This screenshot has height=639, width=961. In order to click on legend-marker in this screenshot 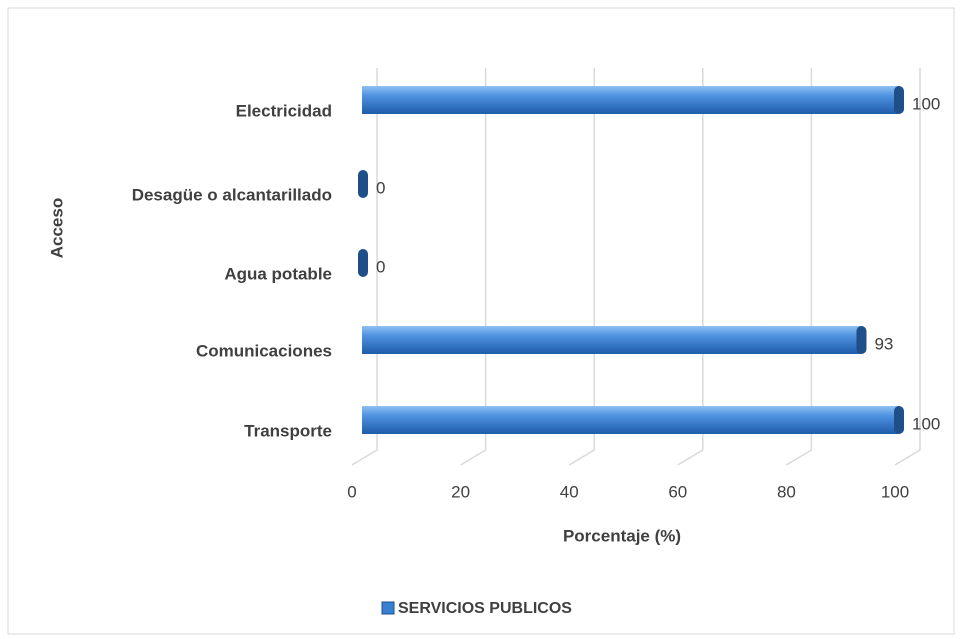, I will do `click(388, 608)`.